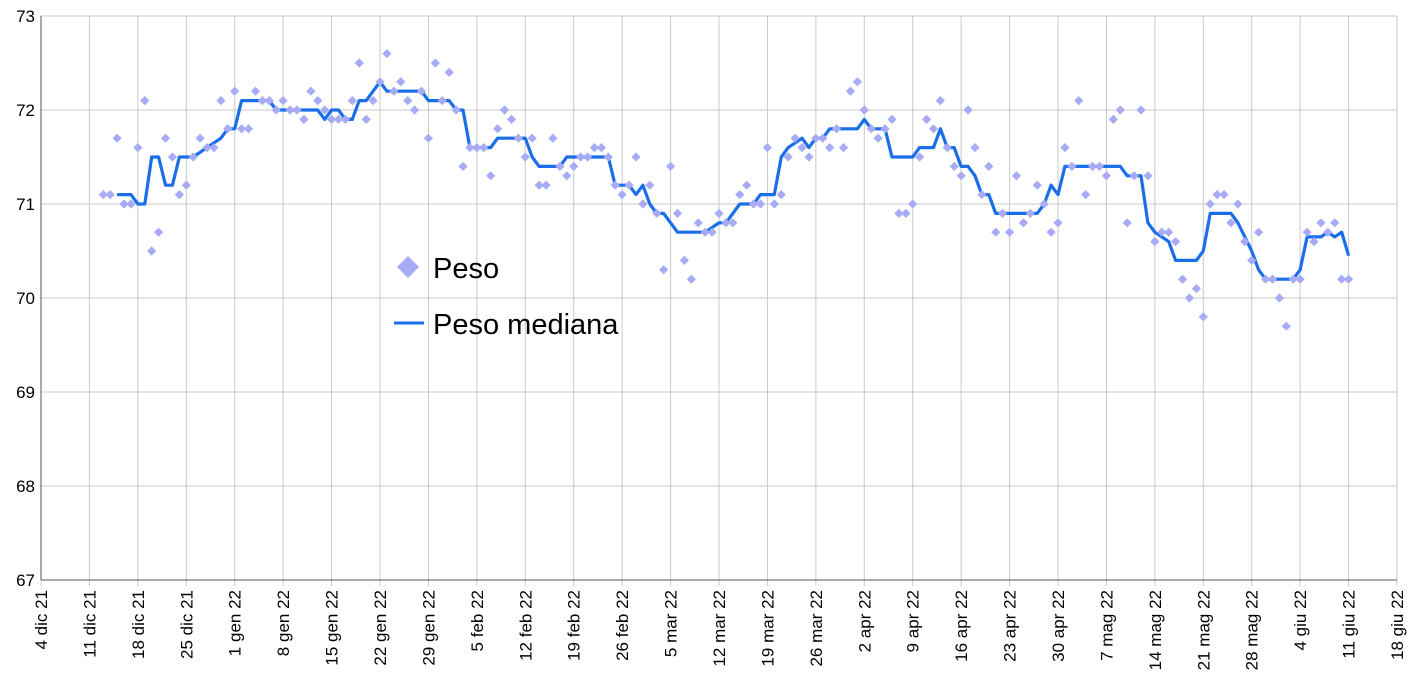 The height and width of the screenshot is (692, 1418). I want to click on y-tick-label: 67, so click(25, 580).